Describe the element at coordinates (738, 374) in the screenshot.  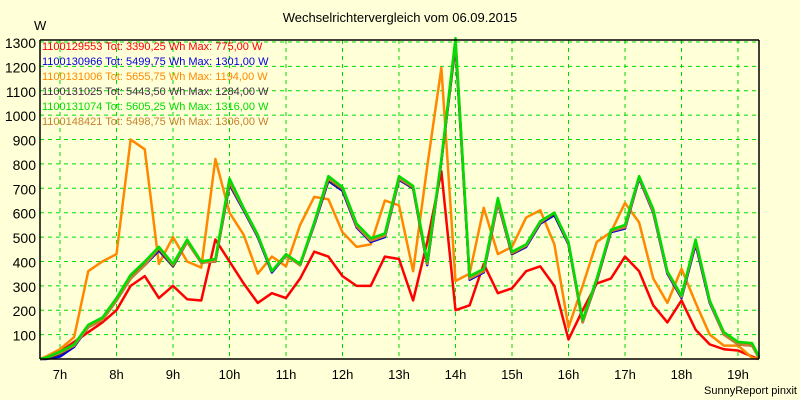
I see `x-tick-label: 19h` at that location.